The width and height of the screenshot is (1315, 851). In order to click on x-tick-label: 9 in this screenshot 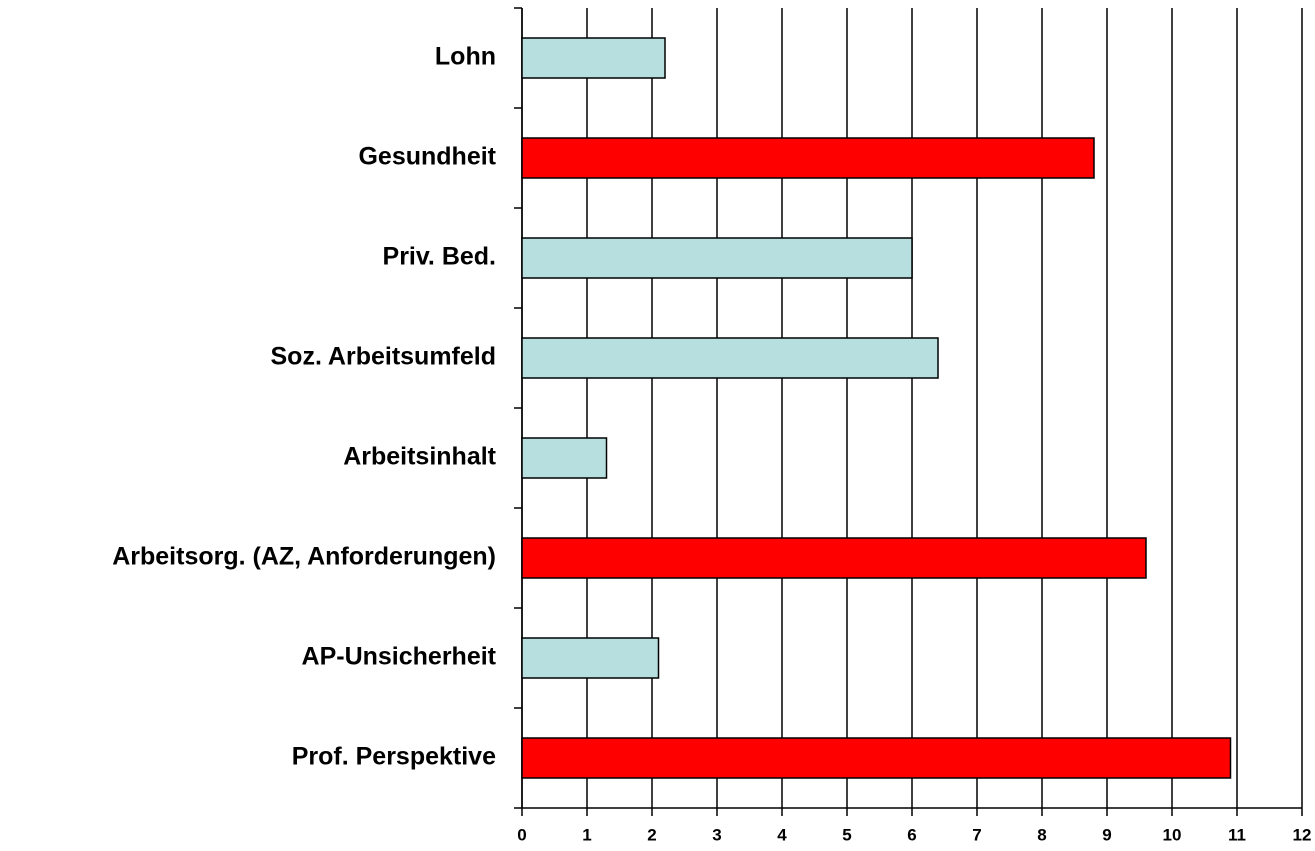, I will do `click(1106, 834)`.